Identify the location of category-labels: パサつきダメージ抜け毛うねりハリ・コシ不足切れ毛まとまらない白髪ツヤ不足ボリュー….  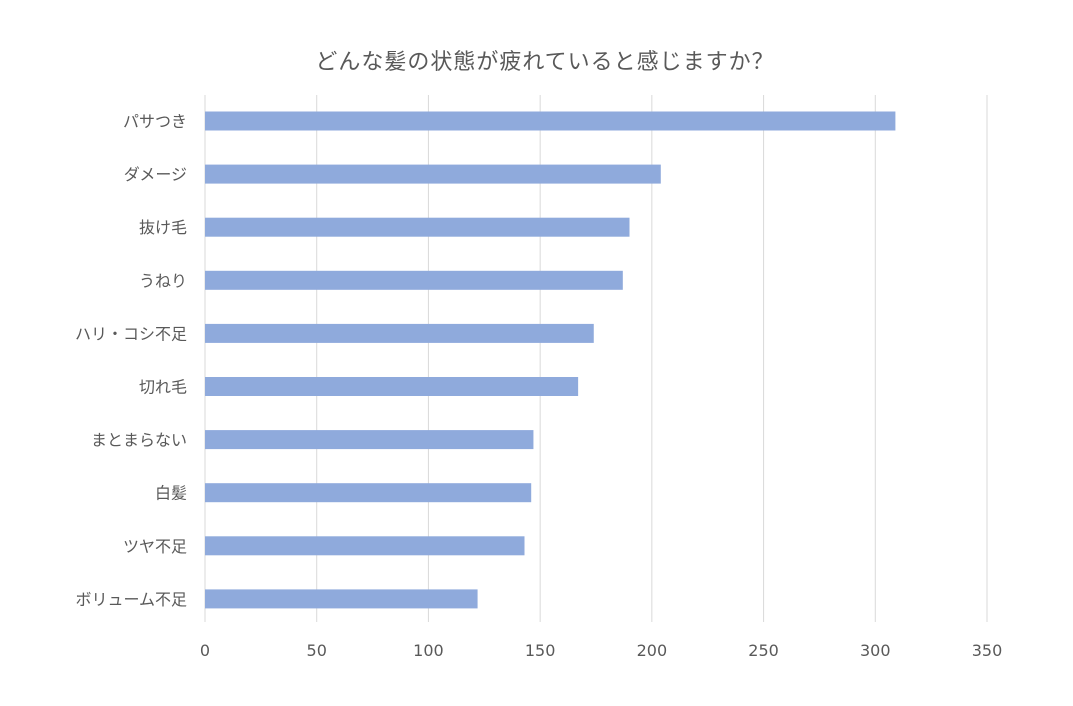
(131, 360).